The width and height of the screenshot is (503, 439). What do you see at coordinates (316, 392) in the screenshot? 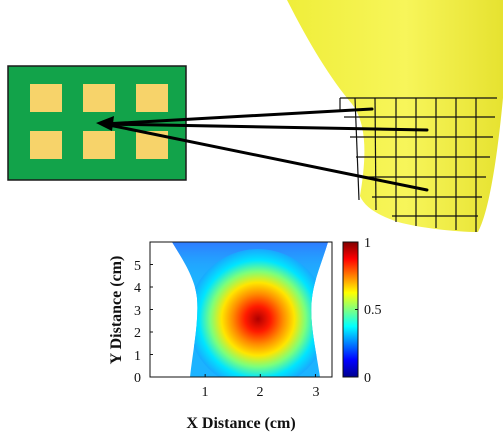
I see `x-tick-label: 3` at bounding box center [316, 392].